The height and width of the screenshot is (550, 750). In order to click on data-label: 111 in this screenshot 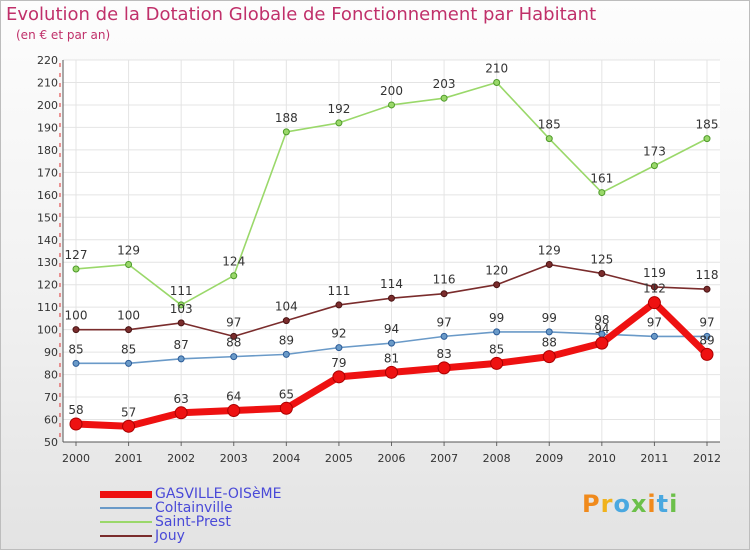, I will do `click(338, 291)`.